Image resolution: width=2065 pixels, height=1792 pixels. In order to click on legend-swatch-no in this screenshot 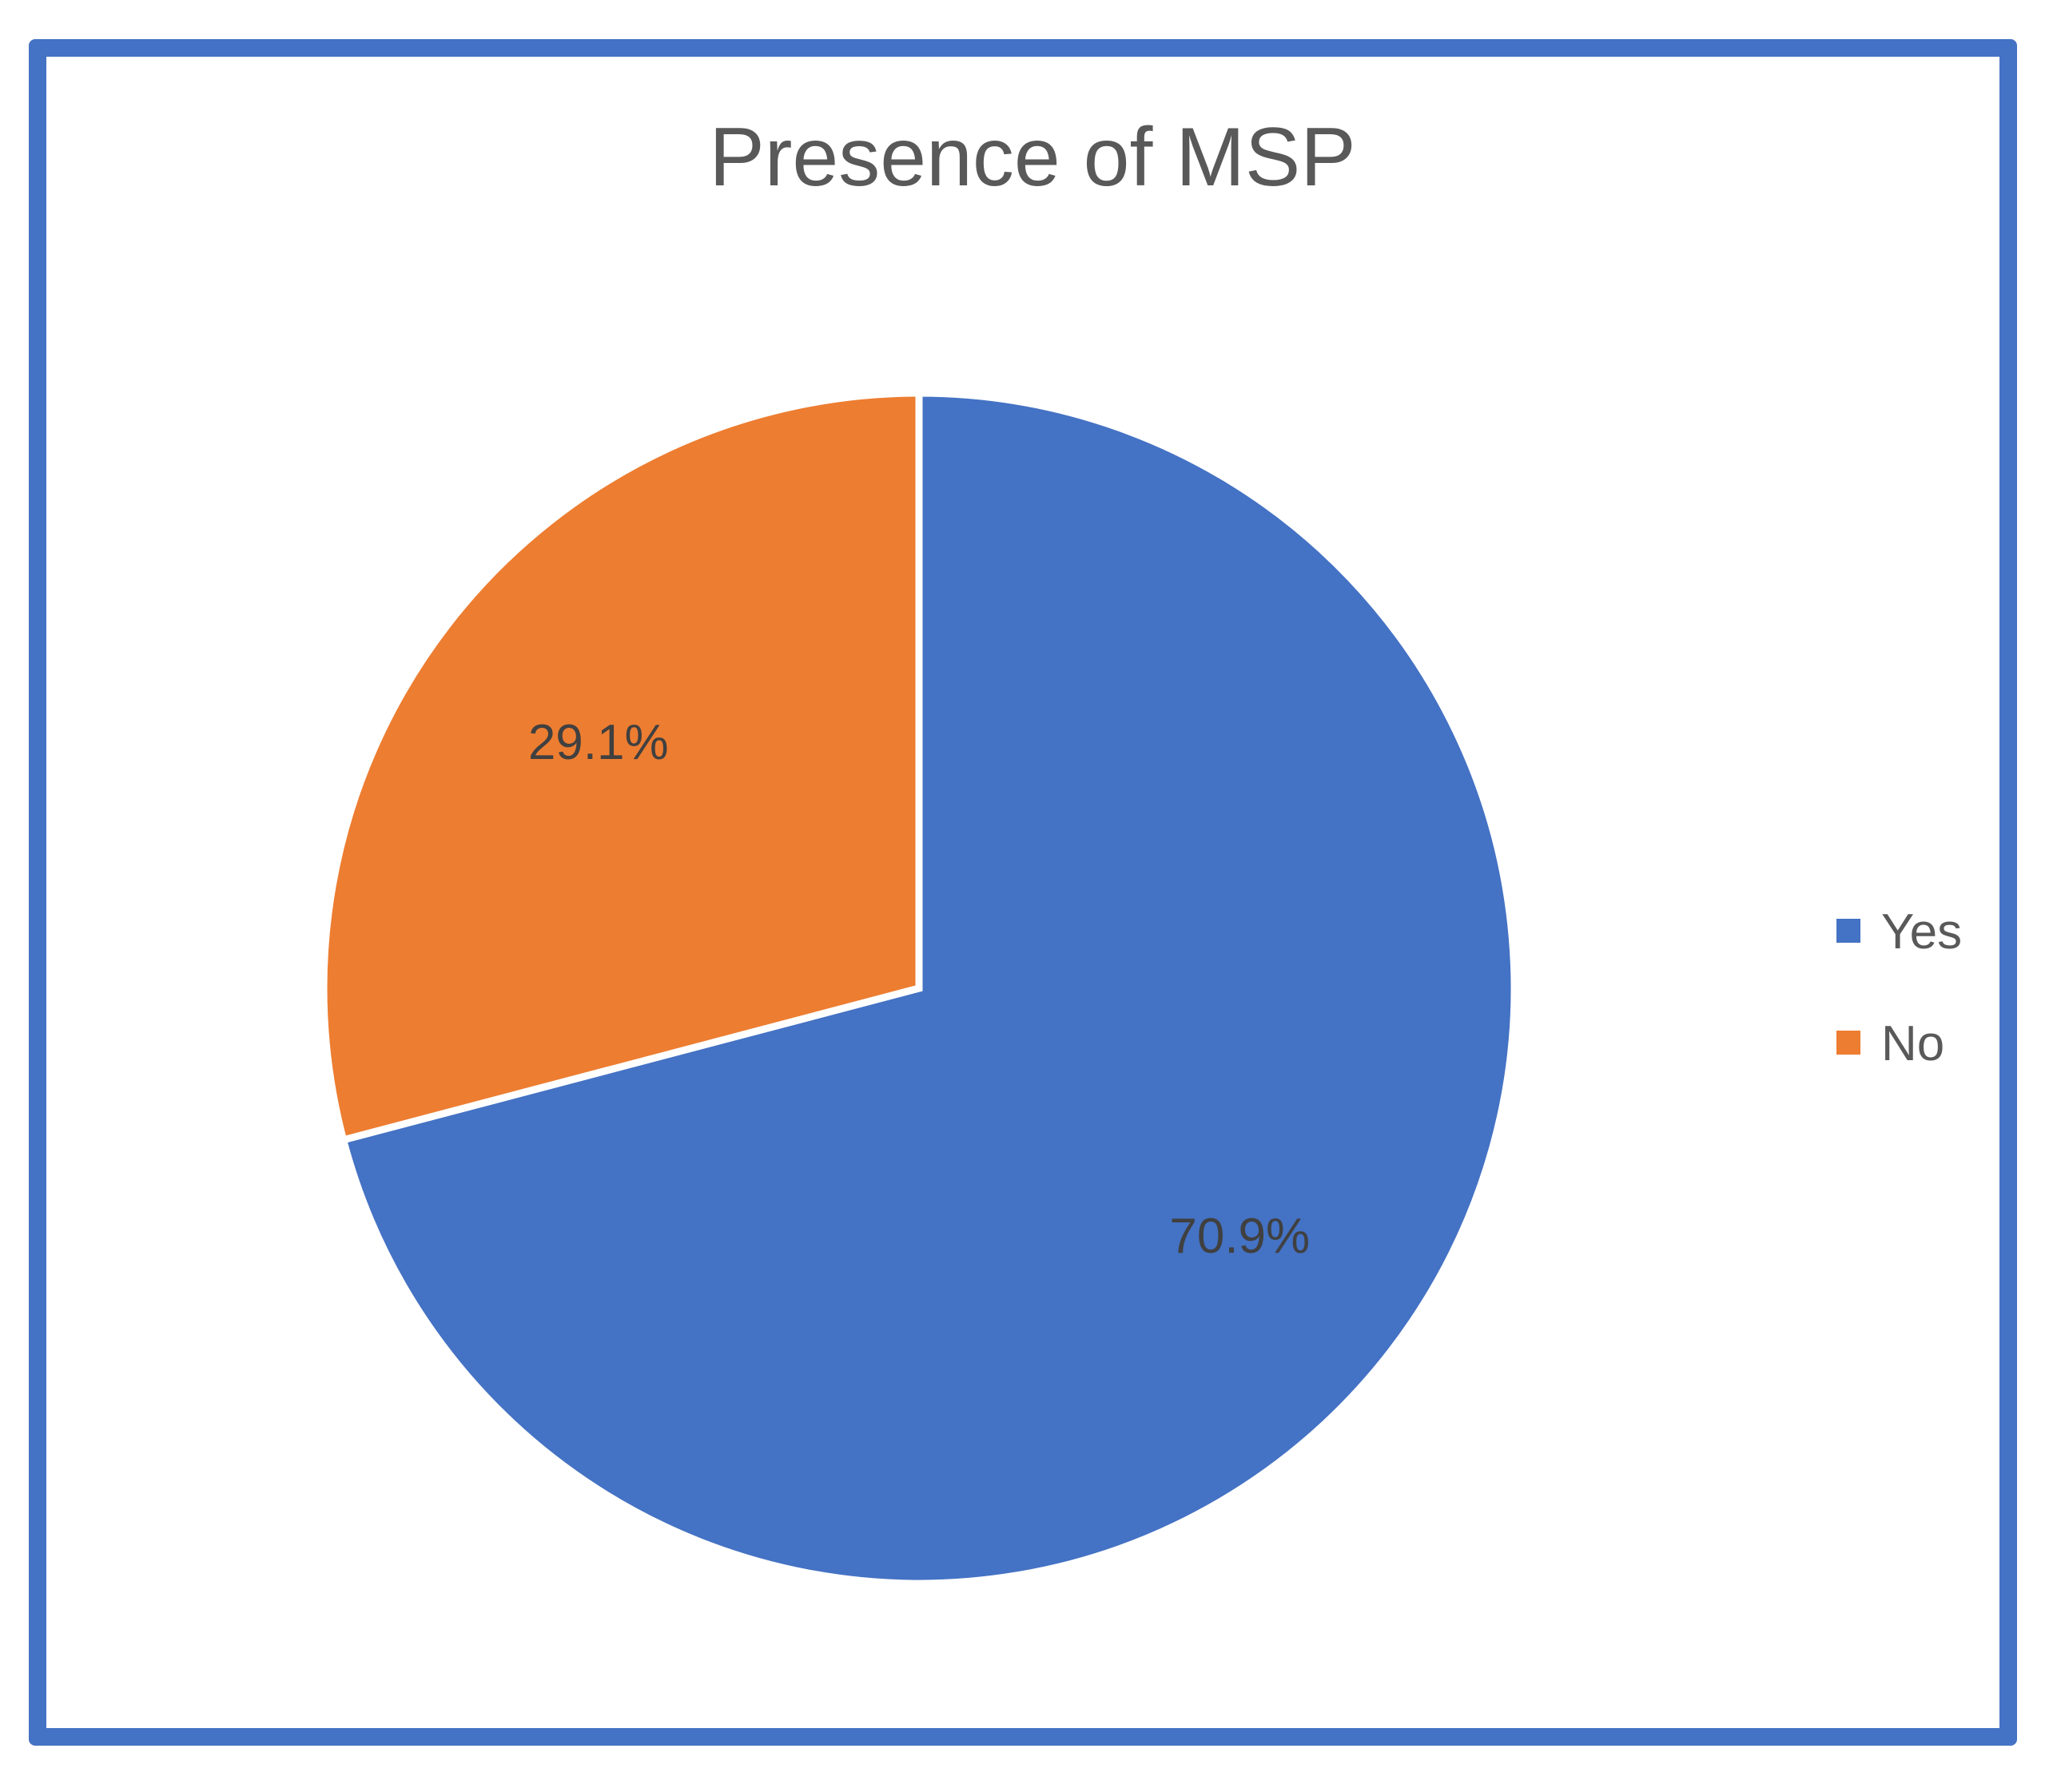, I will do `click(1848, 1043)`.